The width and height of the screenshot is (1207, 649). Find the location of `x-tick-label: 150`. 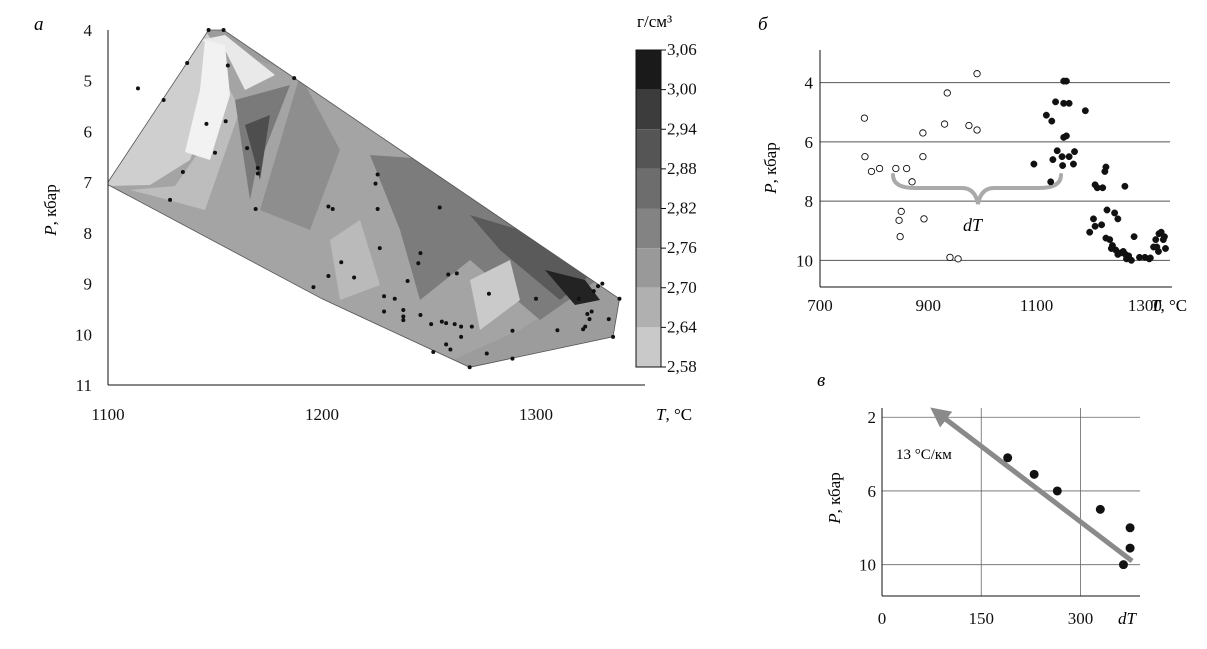

x-tick-label: 150 is located at coordinates (981, 618).